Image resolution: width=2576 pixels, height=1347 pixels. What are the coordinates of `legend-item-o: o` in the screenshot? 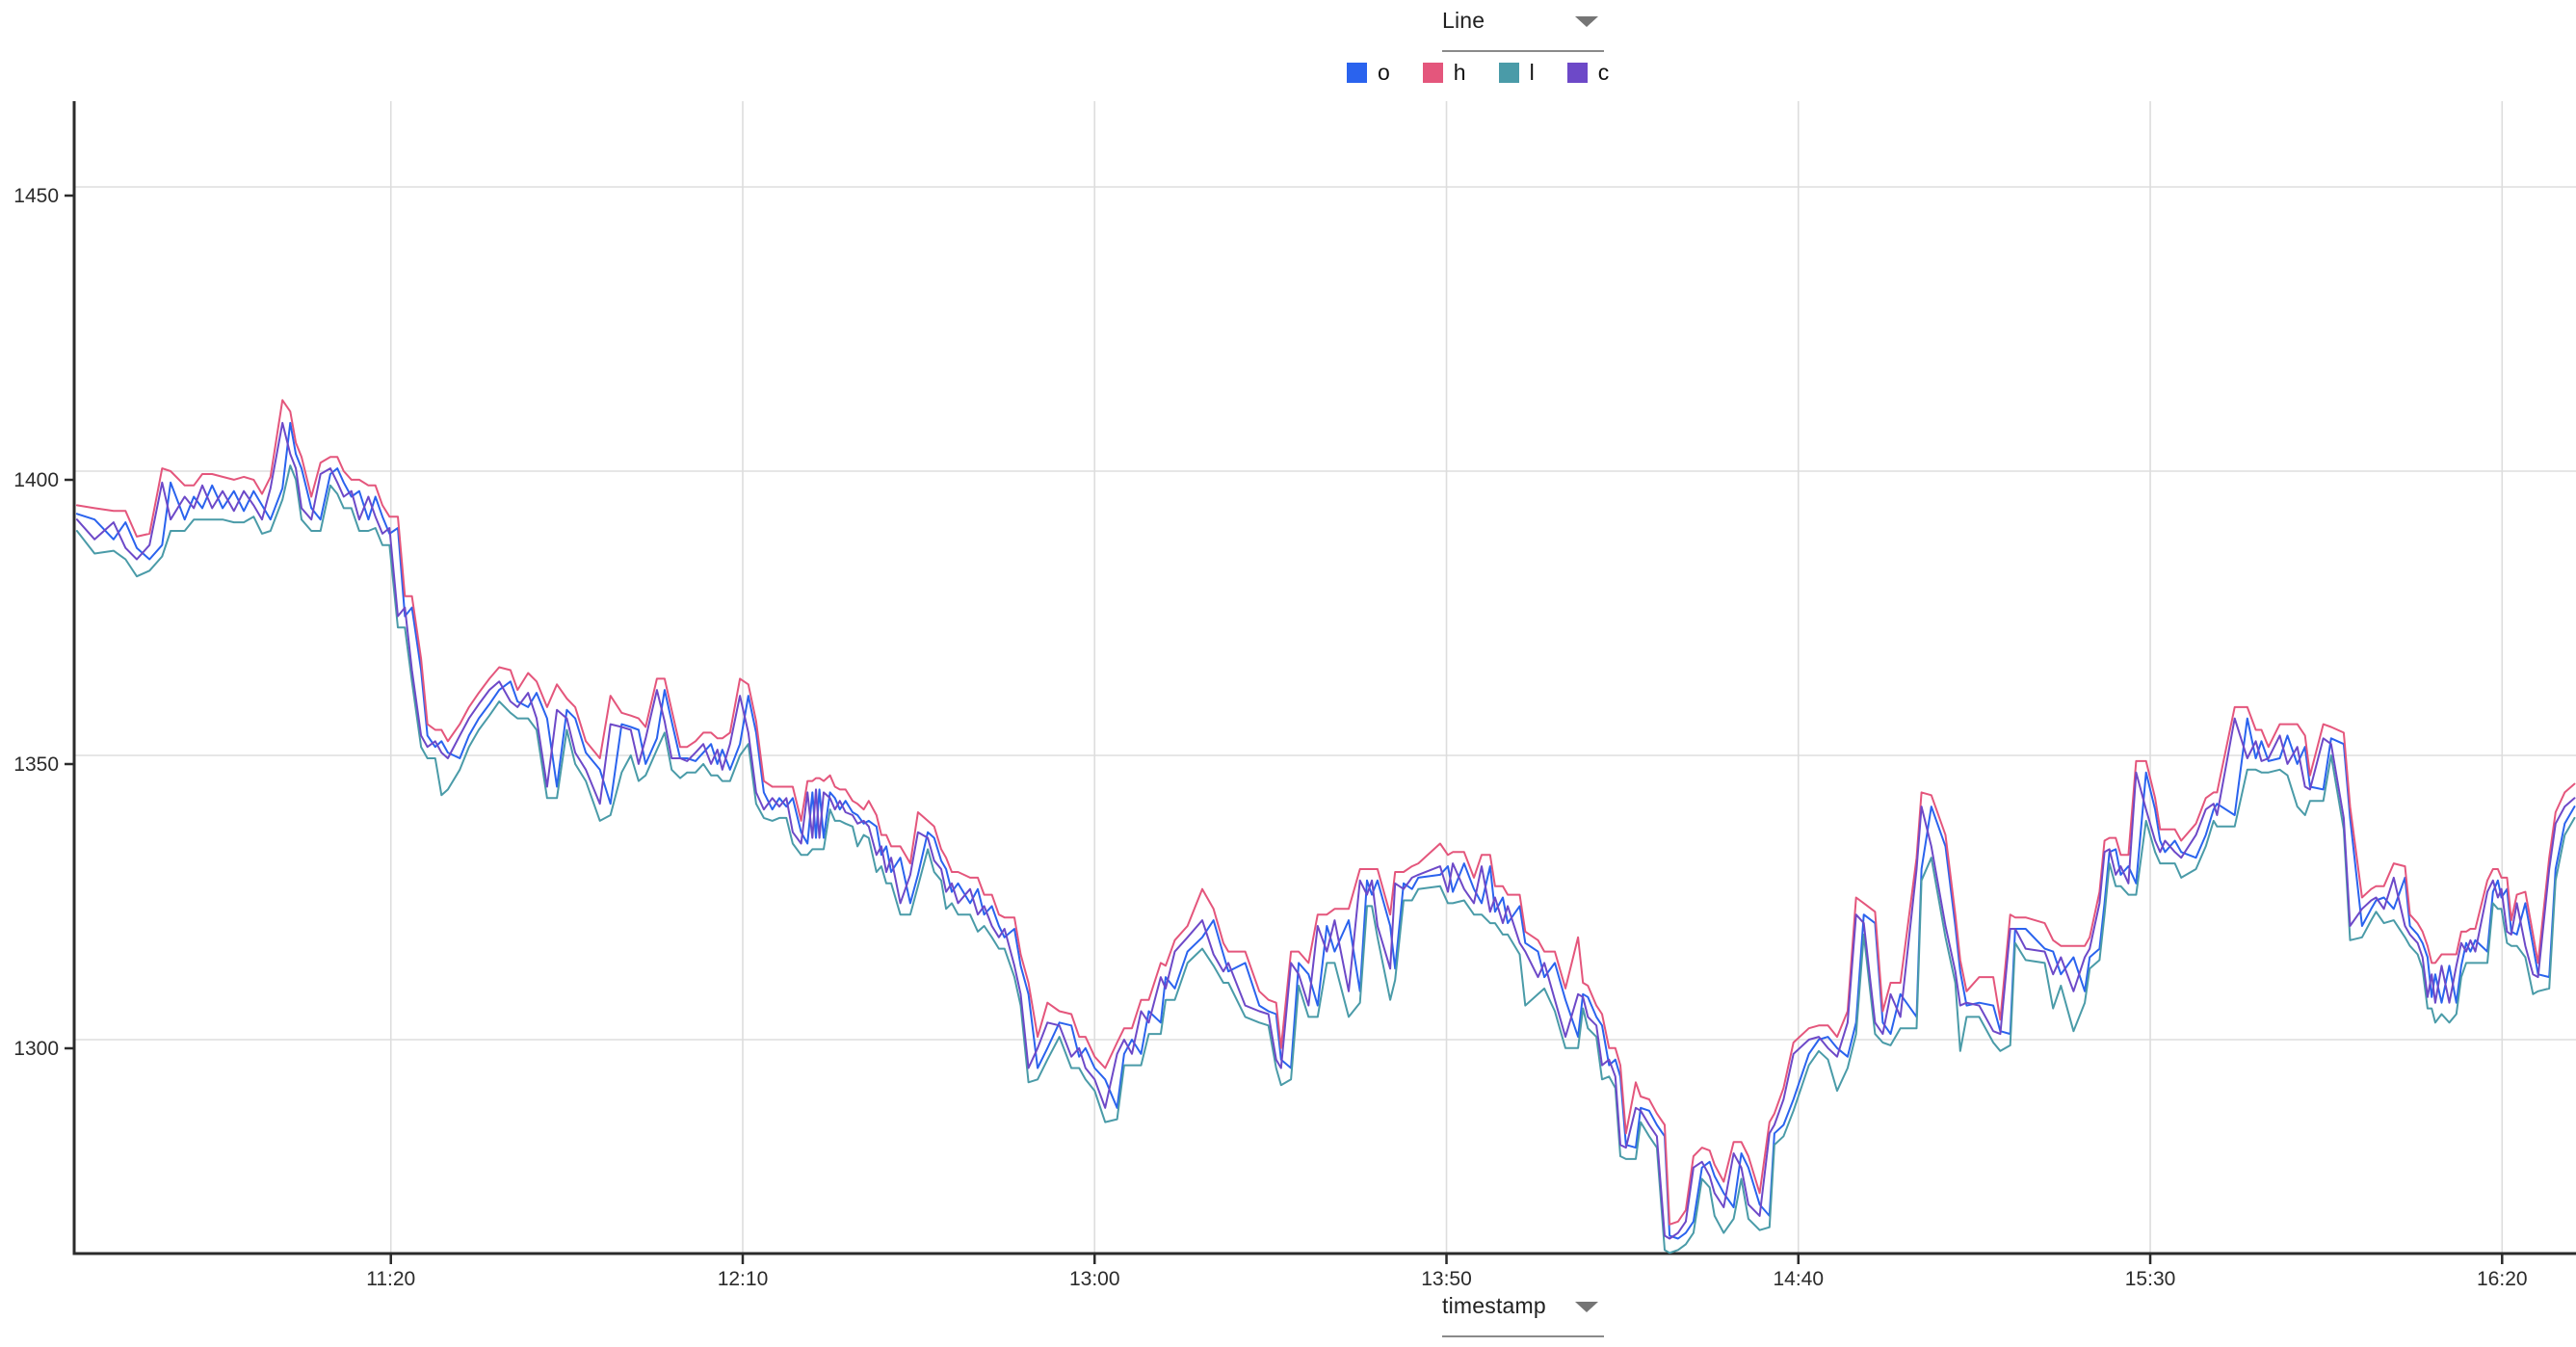 It's located at (1368, 73).